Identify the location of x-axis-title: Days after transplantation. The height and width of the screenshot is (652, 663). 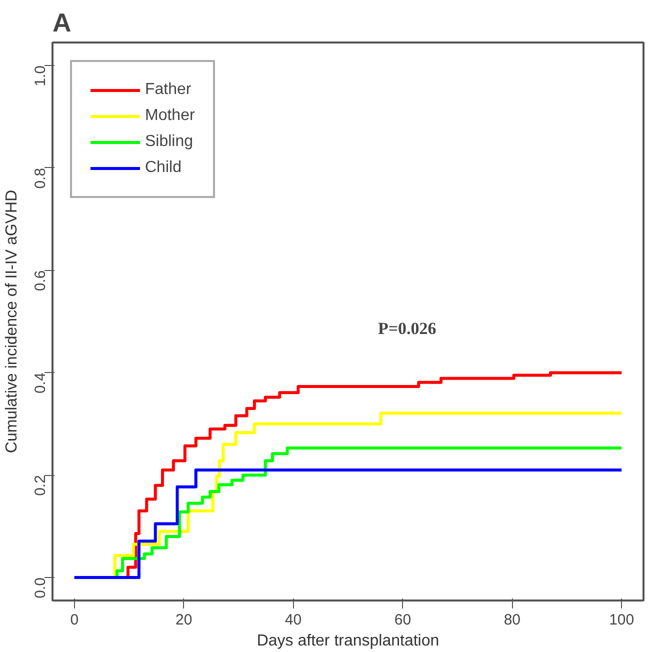
(348, 641).